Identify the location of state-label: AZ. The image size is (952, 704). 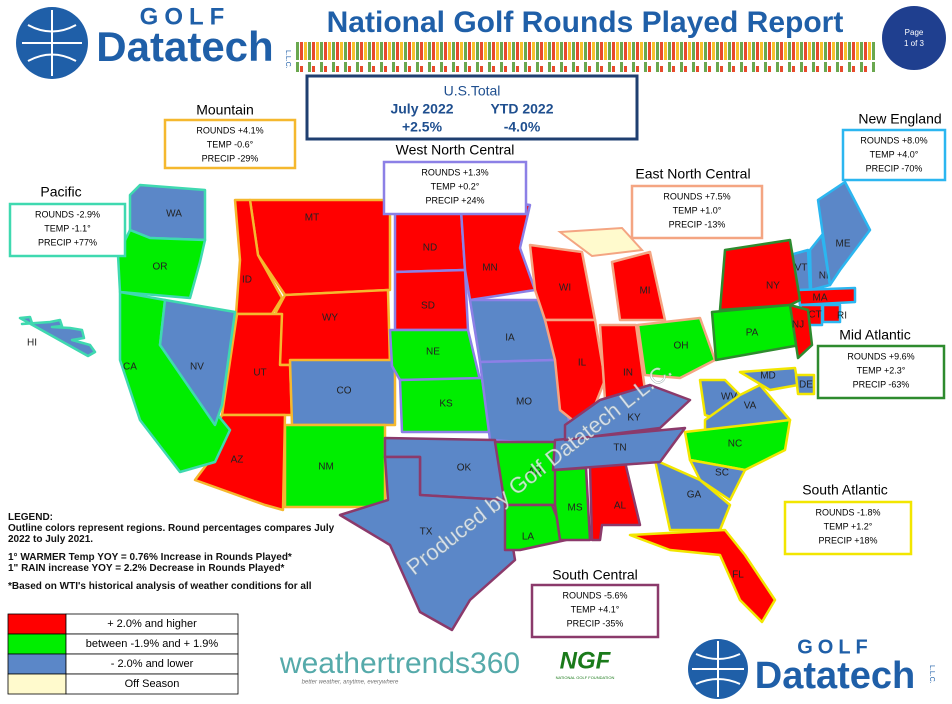
(237, 460).